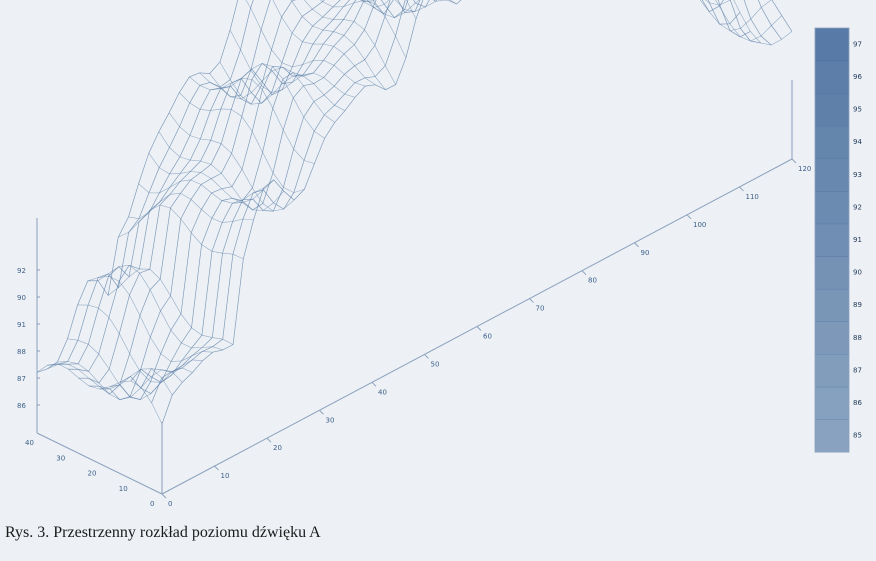 This screenshot has width=876, height=561. Describe the element at coordinates (21, 271) in the screenshot. I see `z-tick-label: 92` at that location.